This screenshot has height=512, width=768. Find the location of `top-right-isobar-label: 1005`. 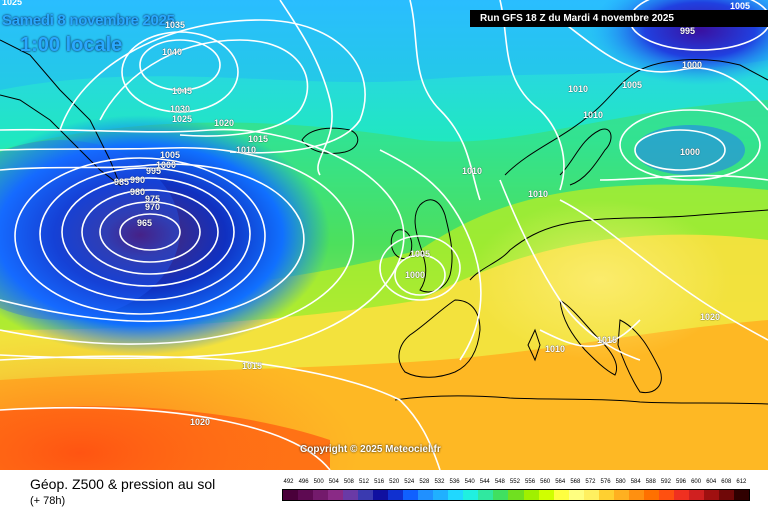

top-right-isobar-label: 1005 is located at coordinates (739, 6).